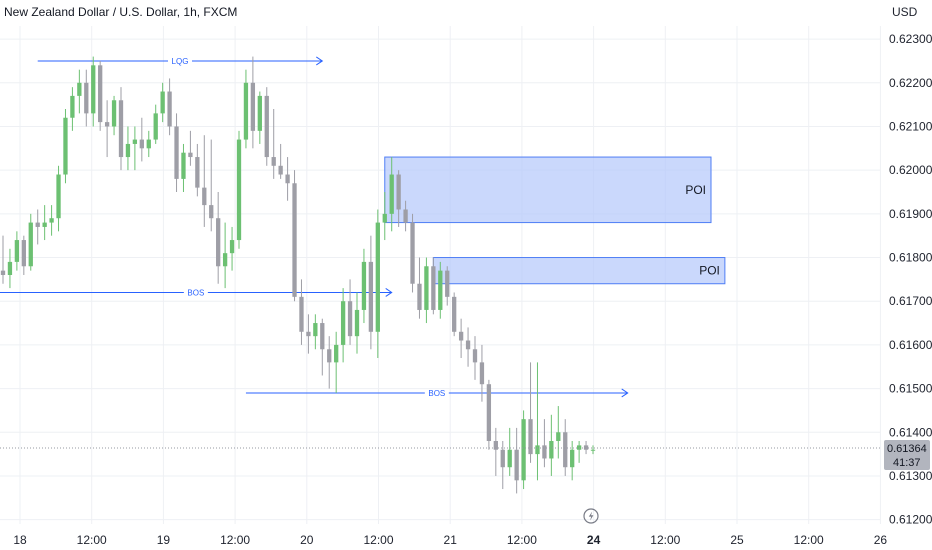 The height and width of the screenshot is (550, 932). Describe the element at coordinates (907, 463) in the screenshot. I see `bar-countdown: 41:37` at that location.